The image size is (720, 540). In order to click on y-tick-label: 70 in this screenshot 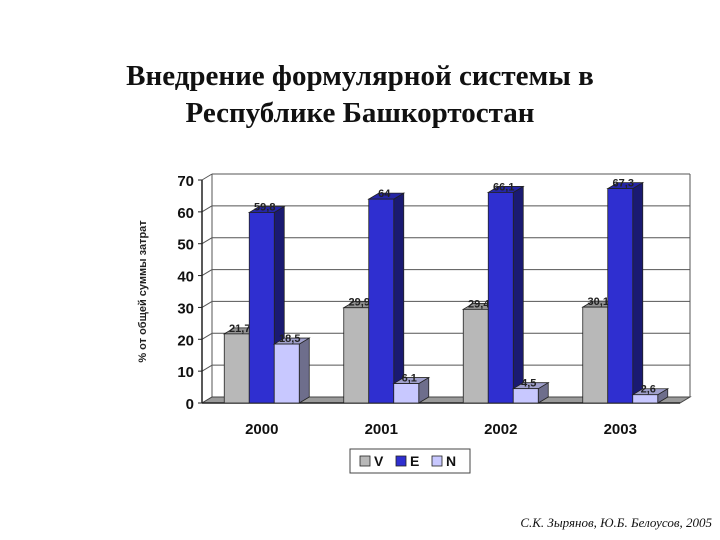, I will do `click(185, 181)`.